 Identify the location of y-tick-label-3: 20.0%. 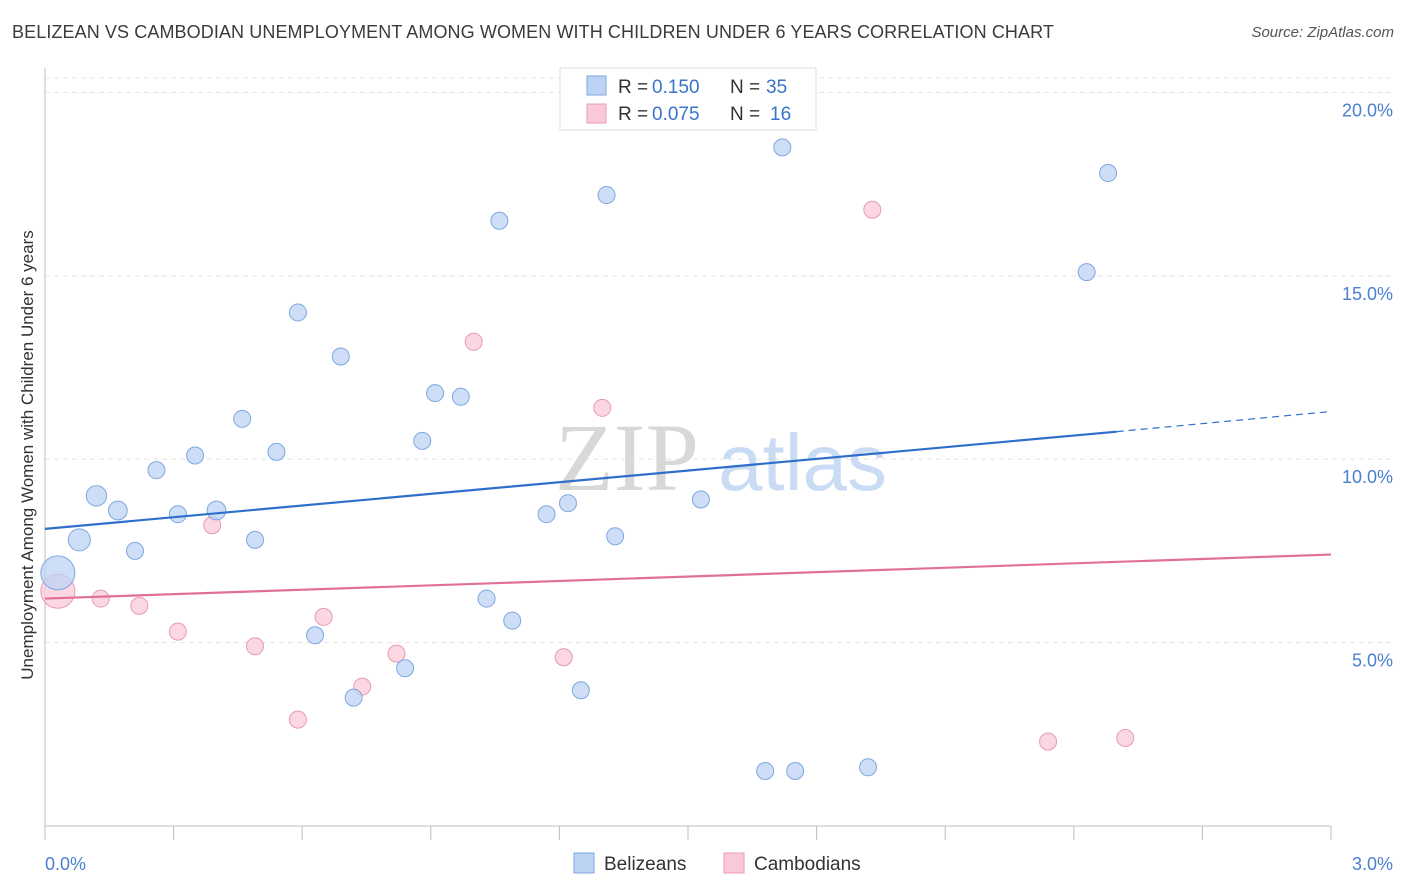
(1367, 110).